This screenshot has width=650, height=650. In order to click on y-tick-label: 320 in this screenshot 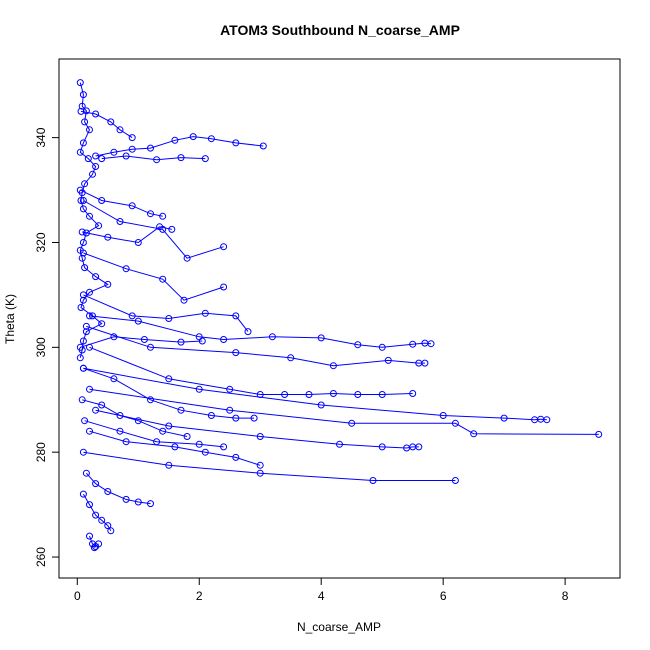, I will do `click(41, 242)`.